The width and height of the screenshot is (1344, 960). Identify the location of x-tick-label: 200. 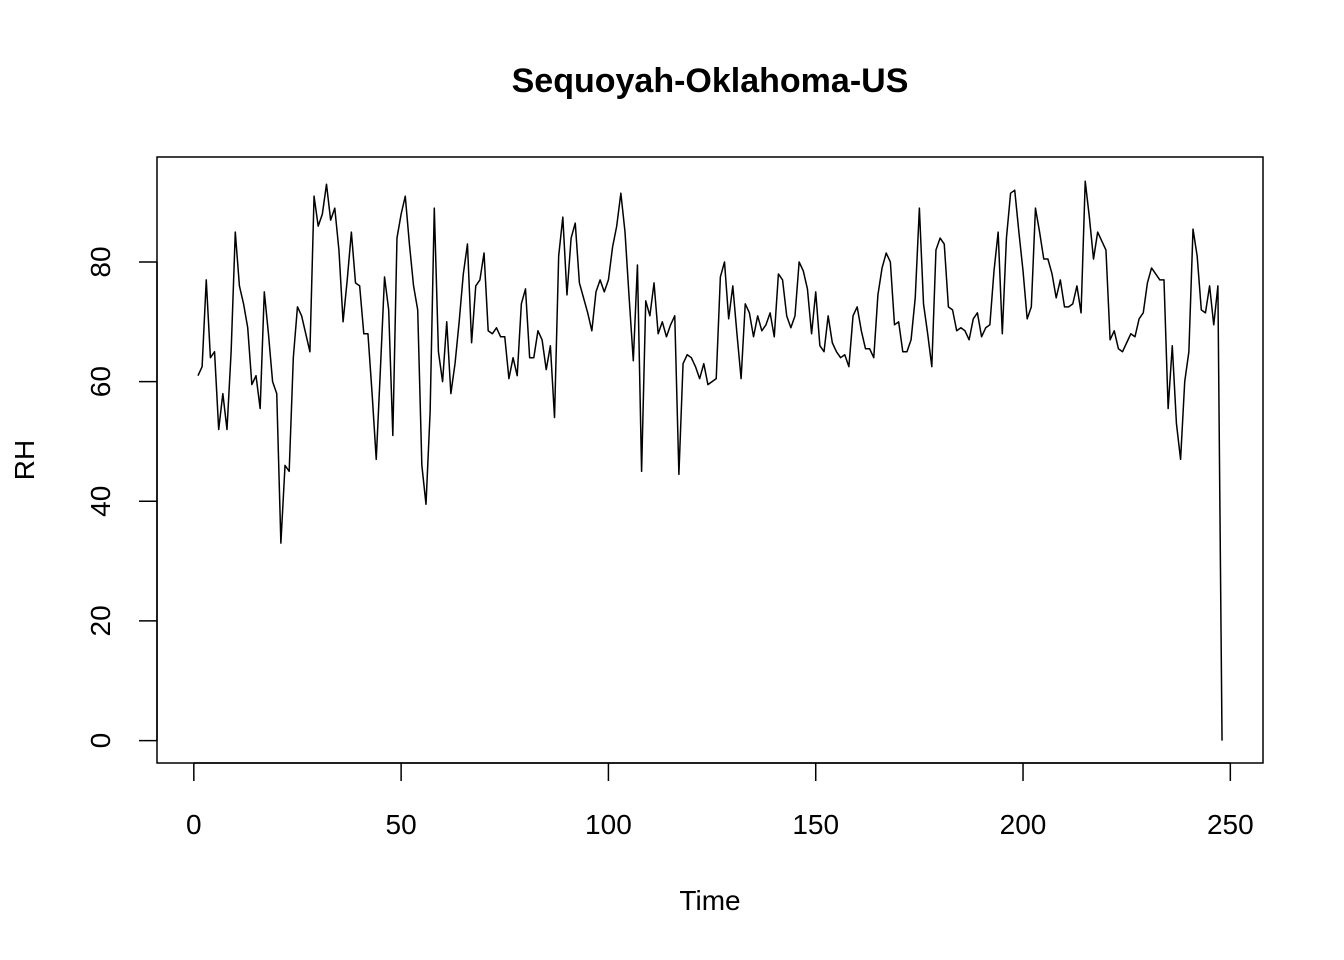
(1023, 824).